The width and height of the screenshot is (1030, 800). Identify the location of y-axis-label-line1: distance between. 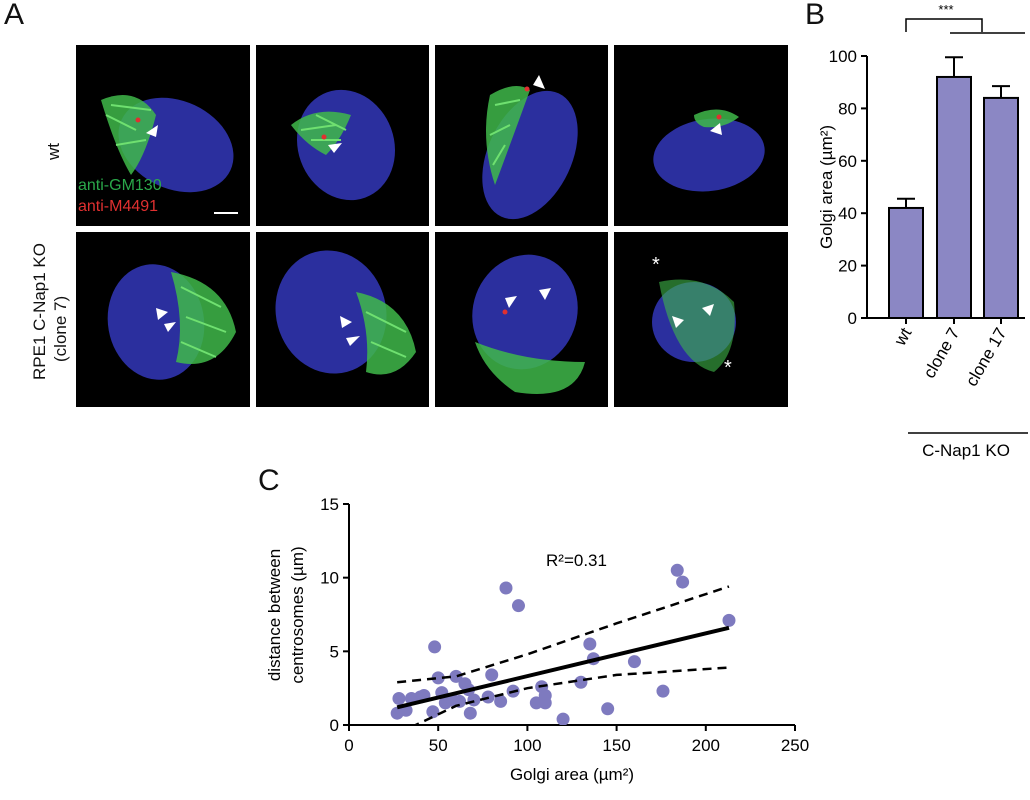
(274, 615).